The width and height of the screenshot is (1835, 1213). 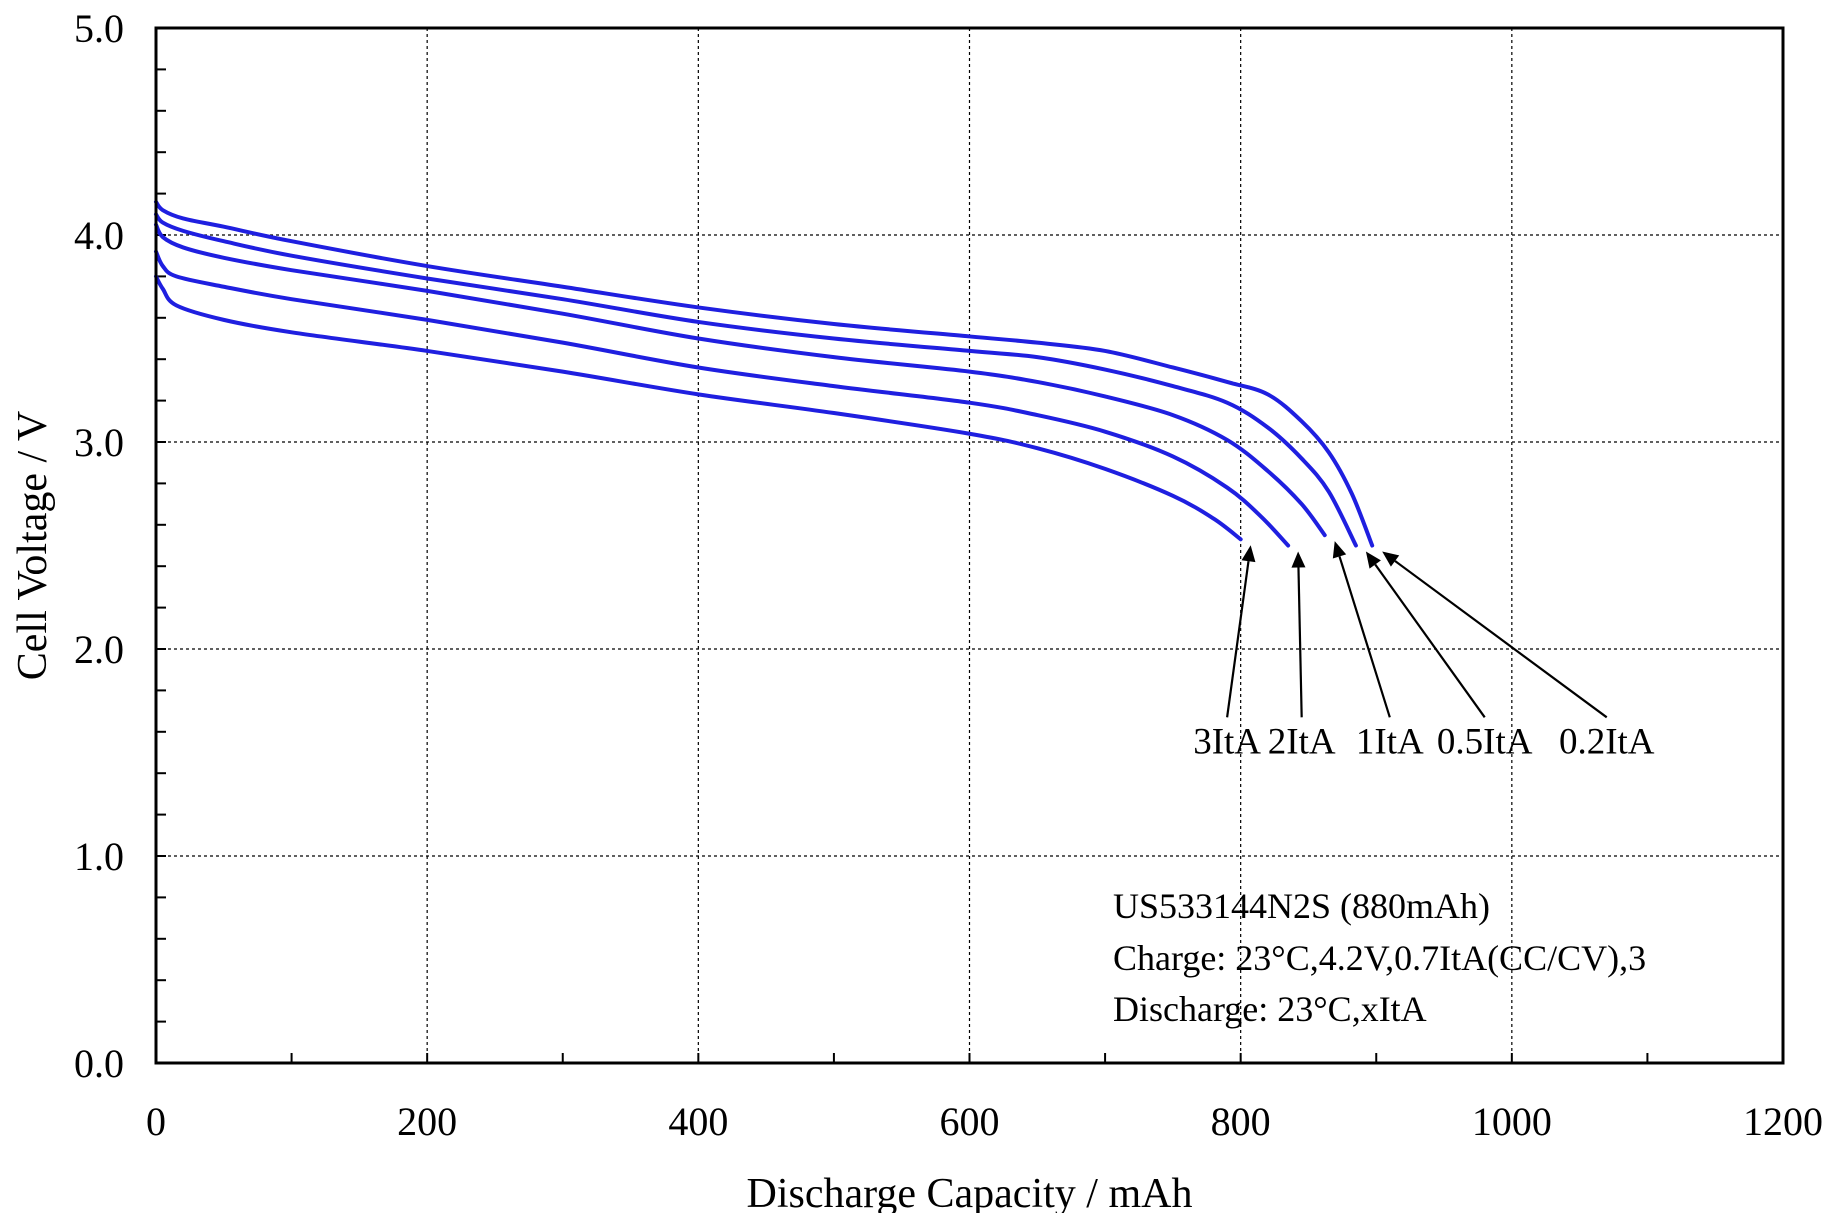 I want to click on series-label-0-5ItA: 0.5ItA, so click(x=1485, y=741).